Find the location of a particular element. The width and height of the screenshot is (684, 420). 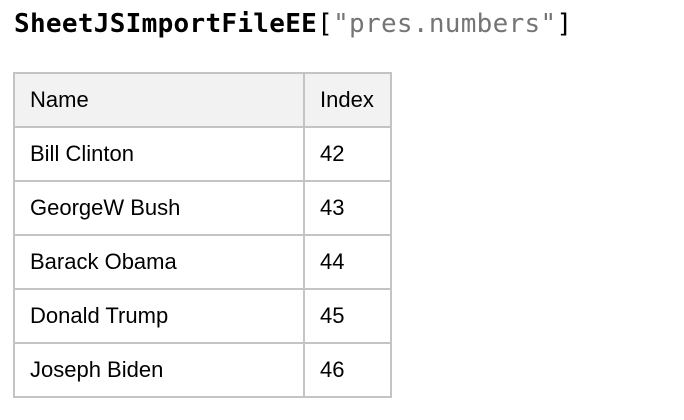

table-row: Barack Obama 44 is located at coordinates (202, 262).